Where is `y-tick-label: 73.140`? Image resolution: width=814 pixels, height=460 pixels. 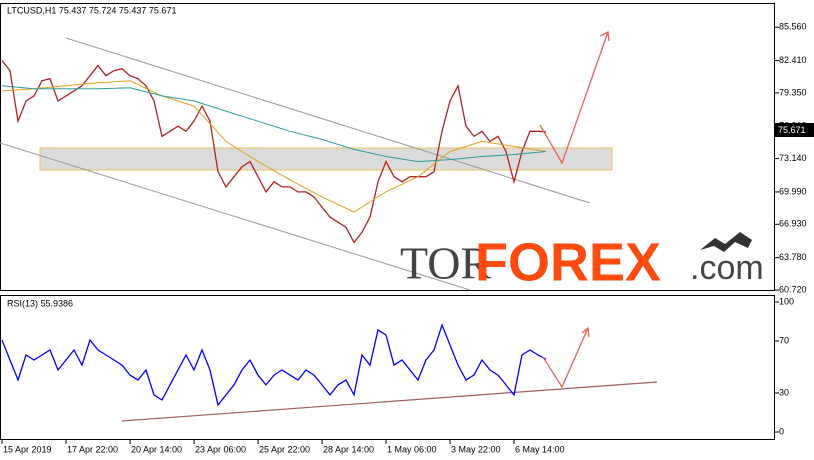 y-tick-label: 73.140 is located at coordinates (793, 158).